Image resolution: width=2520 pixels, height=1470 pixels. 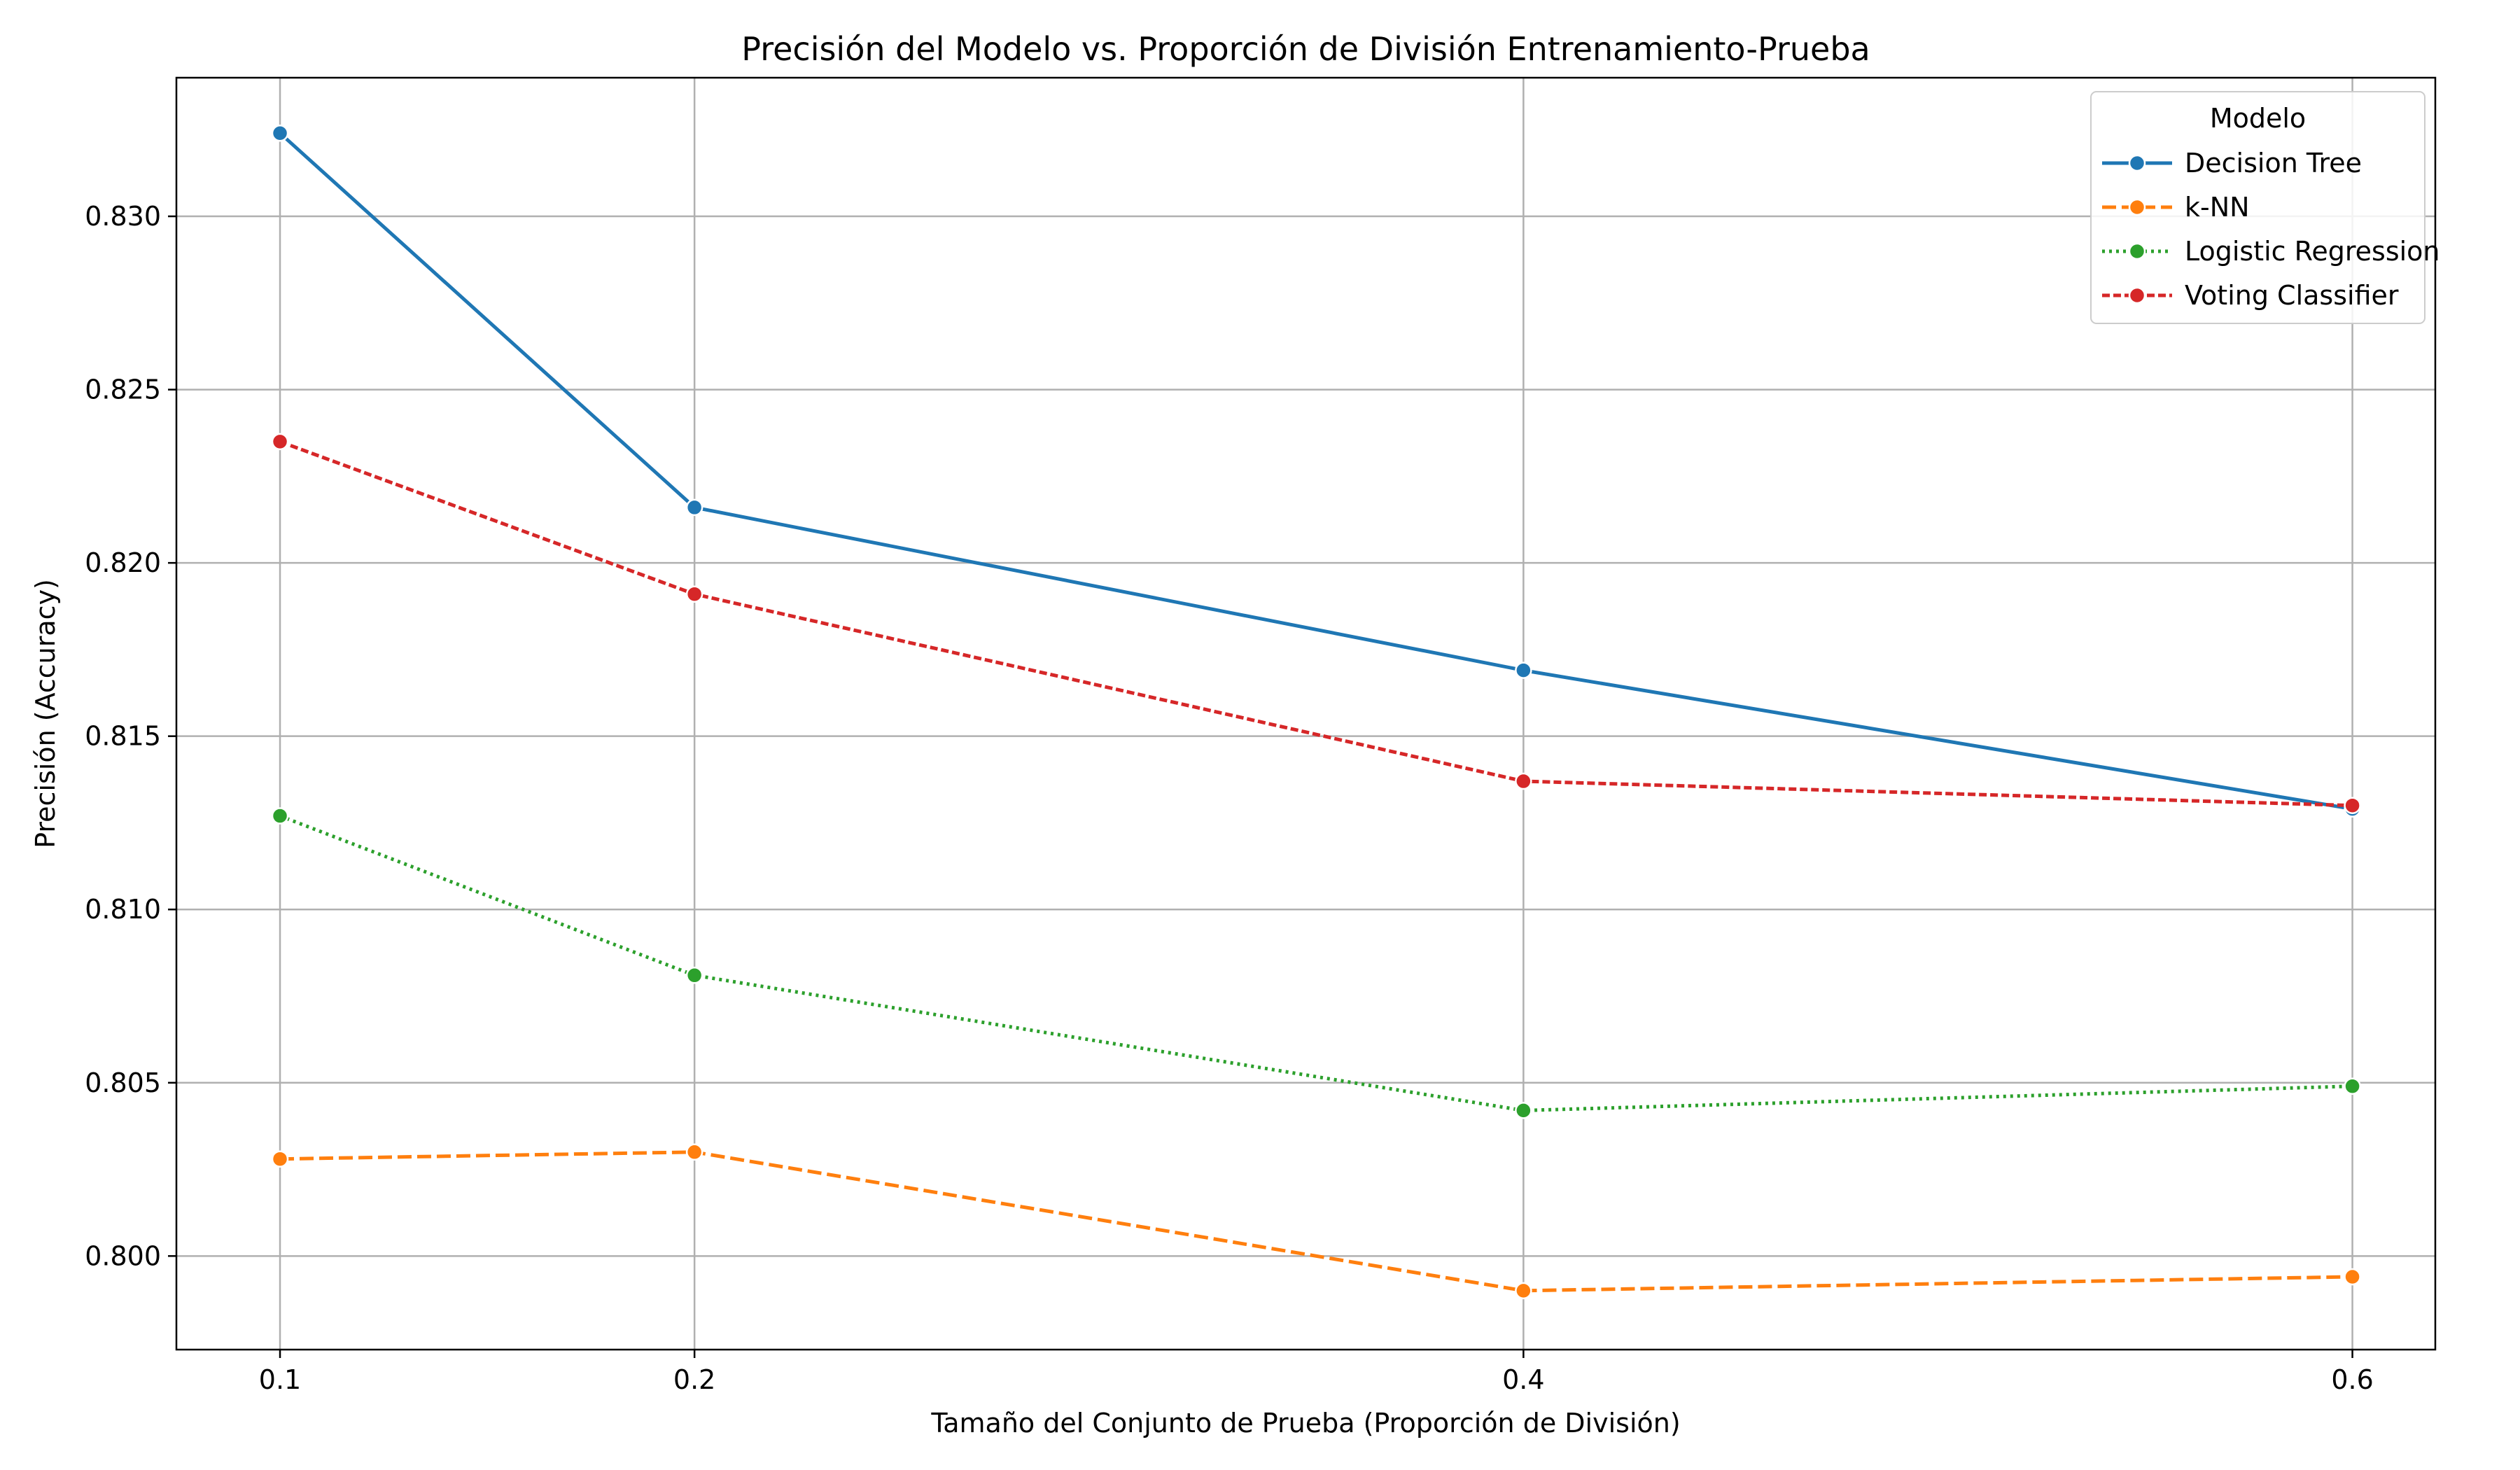 I want to click on legend-item-decision-tree: Decision Tree, so click(x=2232, y=163).